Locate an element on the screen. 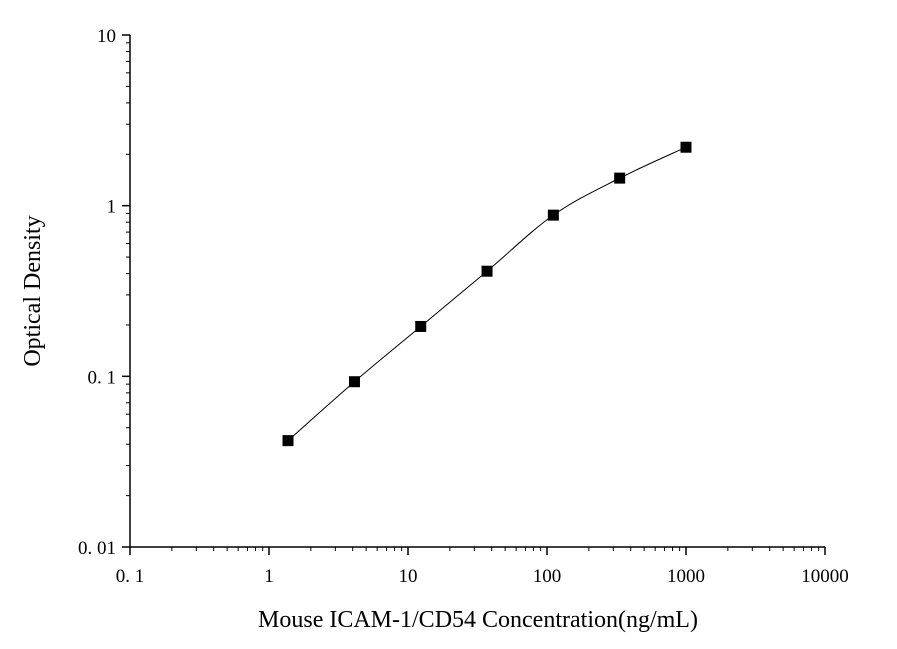 The width and height of the screenshot is (897, 649). y-axis-title: Optical Density is located at coordinates (33, 290).